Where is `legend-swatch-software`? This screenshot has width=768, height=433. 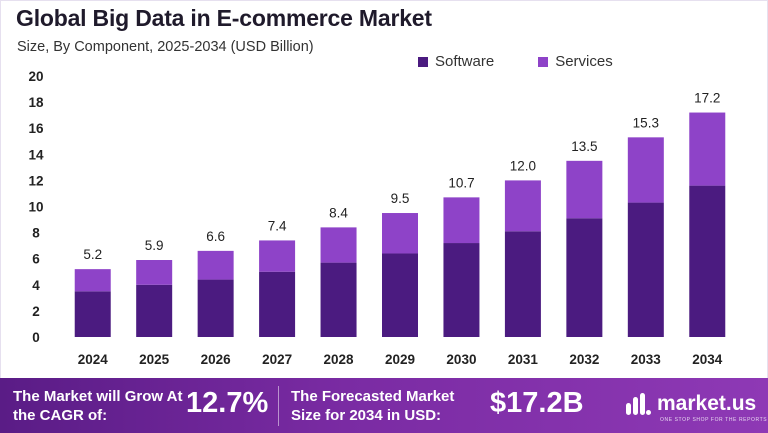 legend-swatch-software is located at coordinates (423, 61).